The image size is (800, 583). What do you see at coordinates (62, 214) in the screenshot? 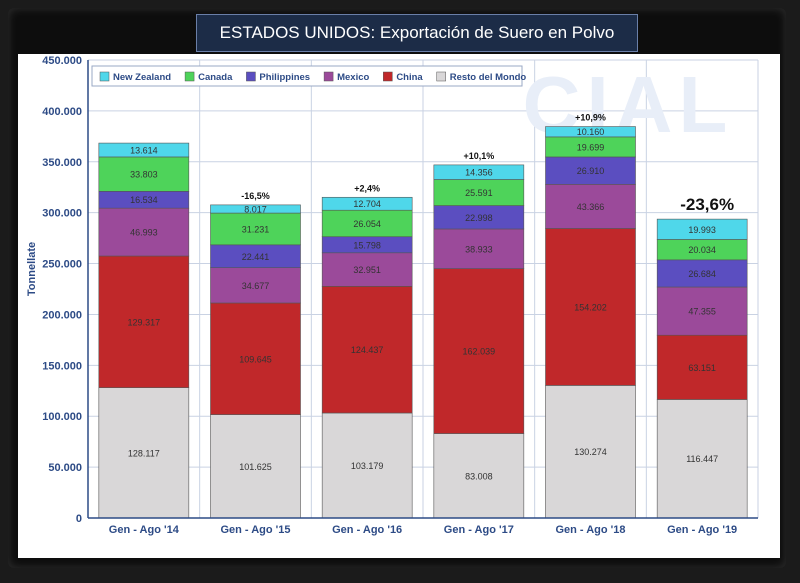
I see `y-tick-label: 300.000` at bounding box center [62, 214].